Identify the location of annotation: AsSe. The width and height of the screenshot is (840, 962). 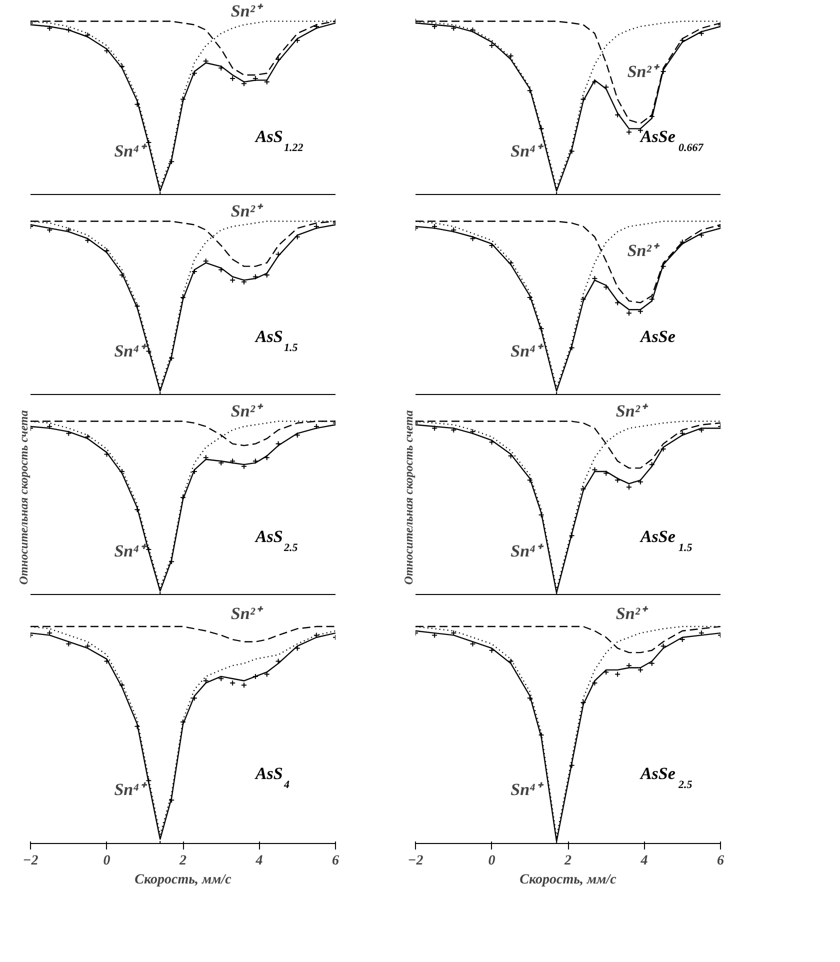
(657, 336).